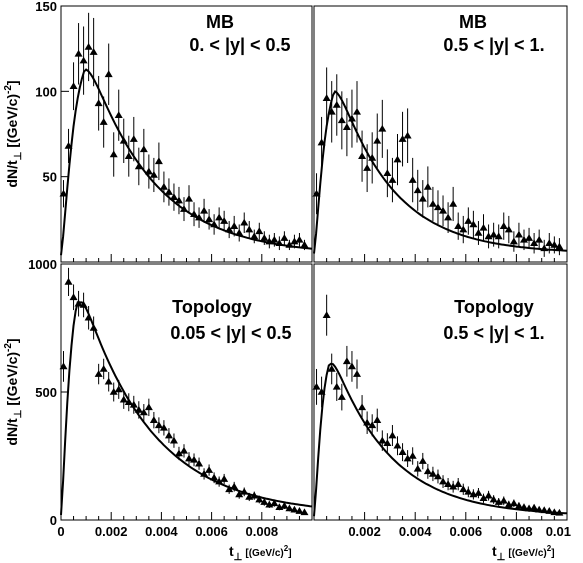 The height and width of the screenshot is (563, 583). What do you see at coordinates (18, 155) in the screenshot?
I see `y-axis-title-top-sub: ⊥` at bounding box center [18, 155].